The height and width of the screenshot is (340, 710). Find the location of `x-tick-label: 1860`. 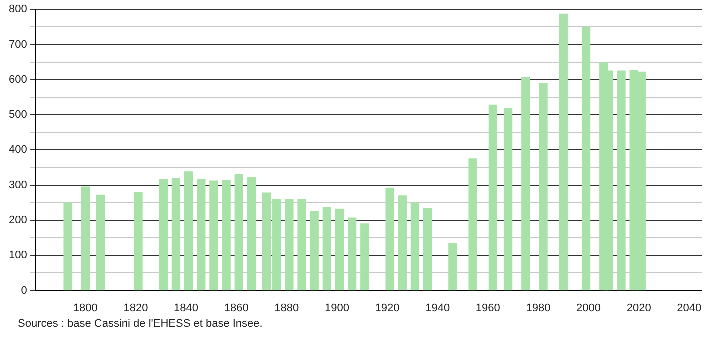

x-tick-label: 1860 is located at coordinates (236, 308).